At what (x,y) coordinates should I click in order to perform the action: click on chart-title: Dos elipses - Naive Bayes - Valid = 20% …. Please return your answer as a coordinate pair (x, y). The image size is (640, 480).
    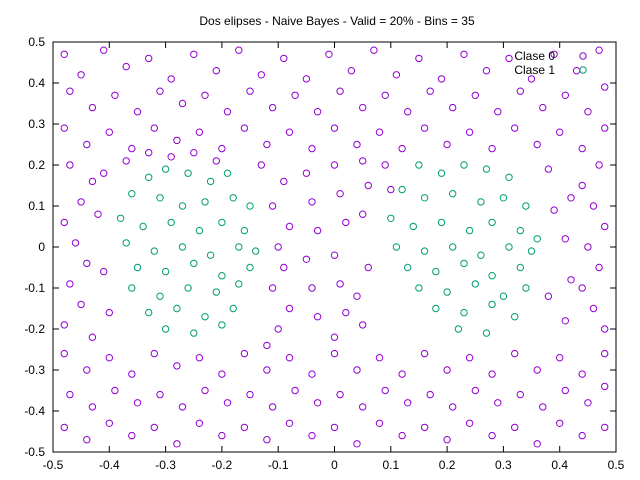
    Looking at the image, I should click on (337, 21).